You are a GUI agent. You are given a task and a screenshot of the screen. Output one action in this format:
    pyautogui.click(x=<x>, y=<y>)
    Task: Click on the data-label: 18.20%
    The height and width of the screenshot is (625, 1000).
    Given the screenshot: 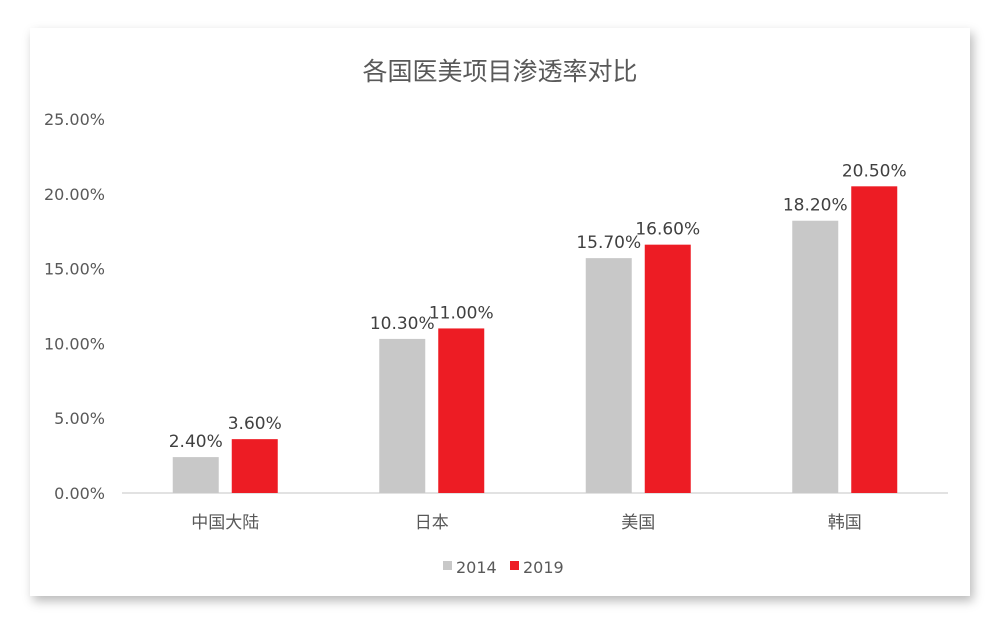 What is the action you would take?
    pyautogui.click(x=815, y=206)
    